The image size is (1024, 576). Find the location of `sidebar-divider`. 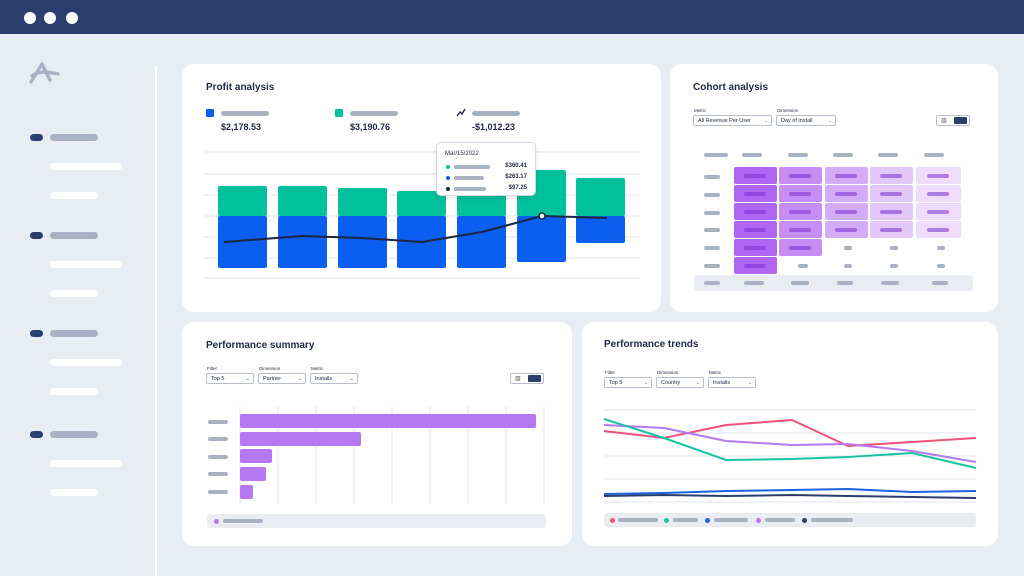

sidebar-divider is located at coordinates (156, 321).